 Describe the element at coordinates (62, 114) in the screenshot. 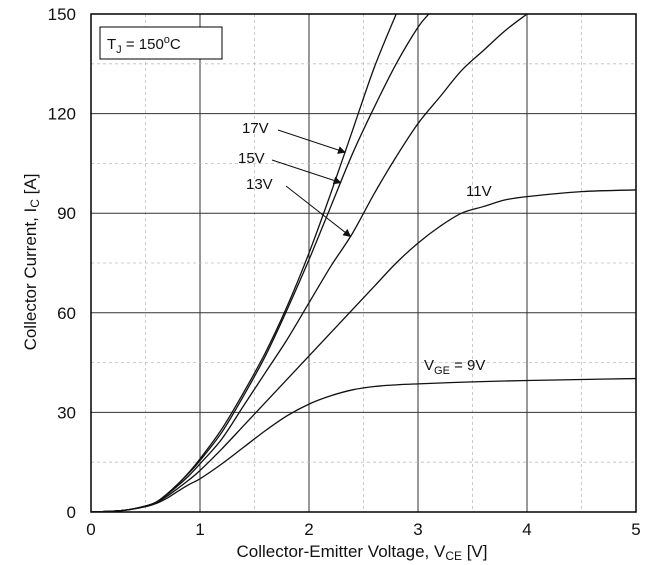

I see `y-tick-label: 120` at that location.